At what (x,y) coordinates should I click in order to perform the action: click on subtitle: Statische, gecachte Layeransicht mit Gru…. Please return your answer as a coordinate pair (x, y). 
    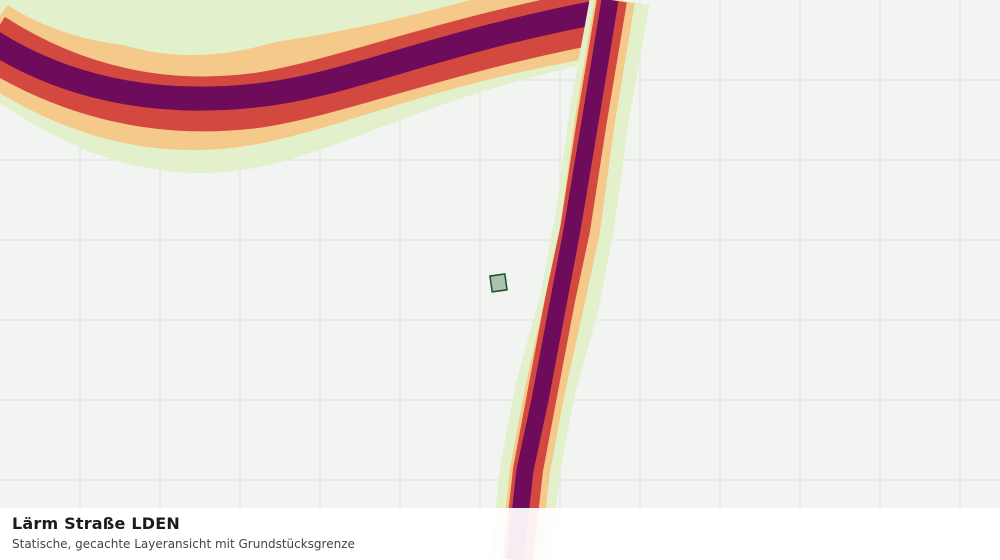
    Looking at the image, I should click on (183, 544).